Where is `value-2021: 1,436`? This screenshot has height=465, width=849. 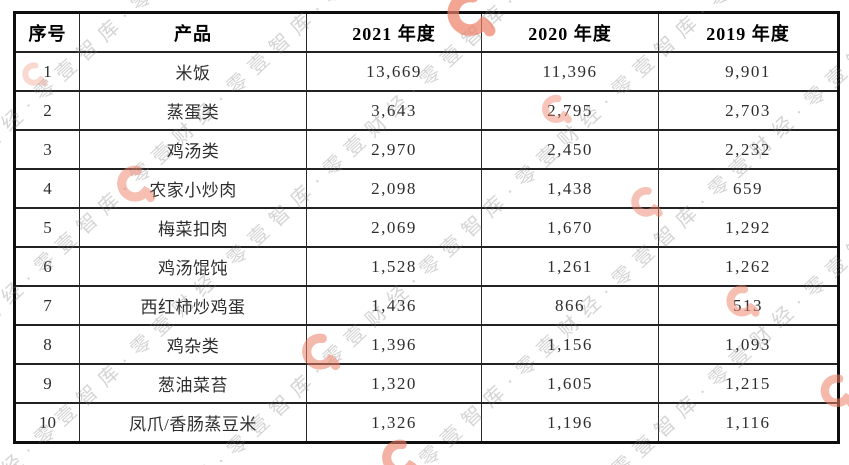
value-2021: 1,436 is located at coordinates (394, 305).